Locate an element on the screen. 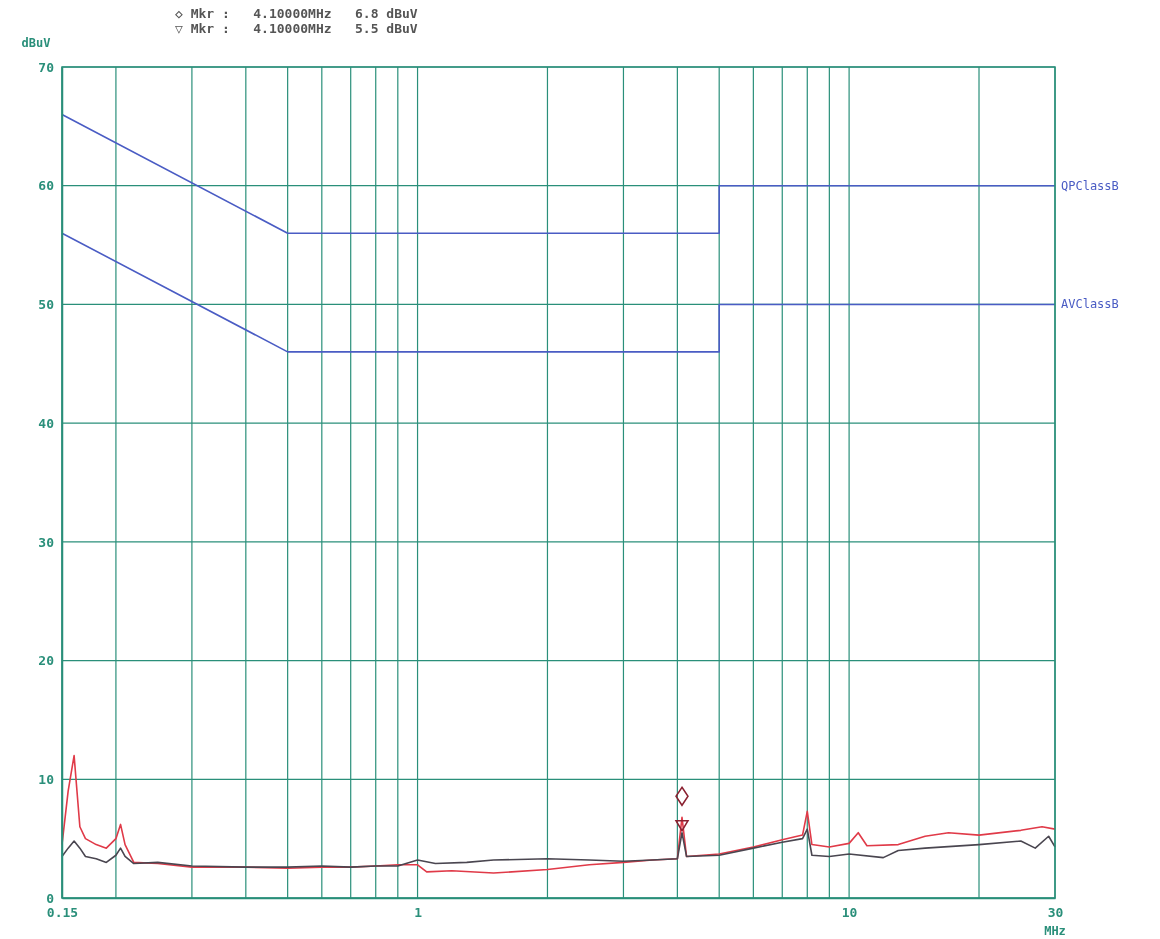  x-tick-label: 1 is located at coordinates (418, 913).